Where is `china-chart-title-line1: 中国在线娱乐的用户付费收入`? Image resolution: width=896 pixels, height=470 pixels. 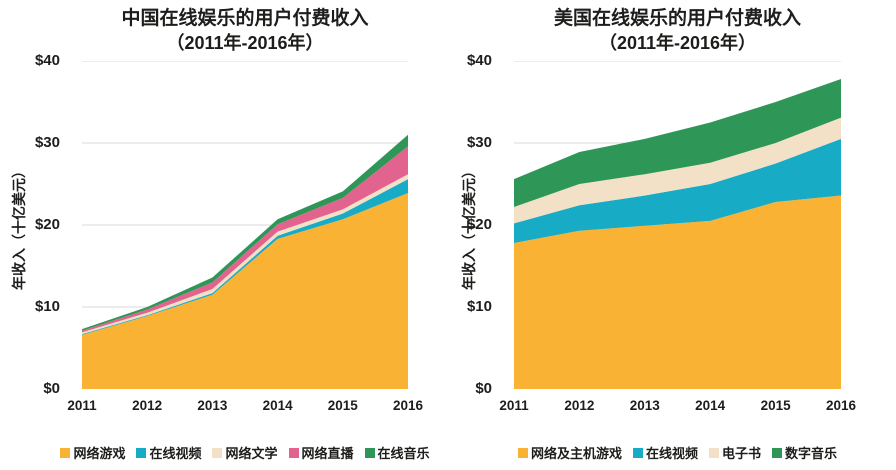
china-chart-title-line1: 中国在线娱乐的用户付费收入 is located at coordinates (245, 18).